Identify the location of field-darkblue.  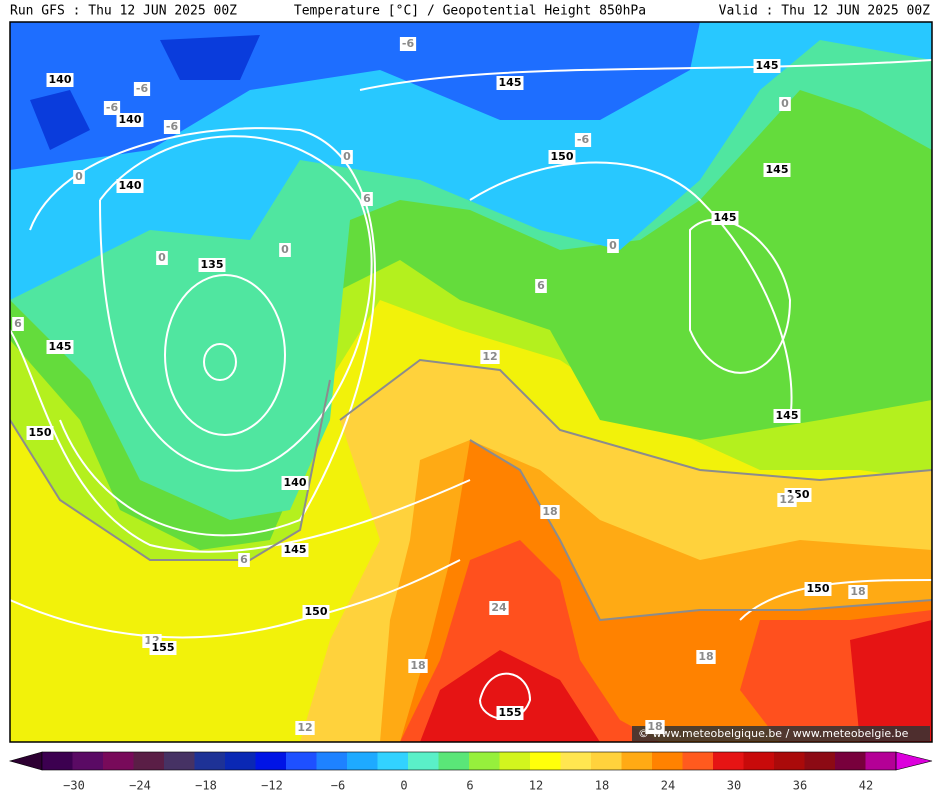
(145, 92).